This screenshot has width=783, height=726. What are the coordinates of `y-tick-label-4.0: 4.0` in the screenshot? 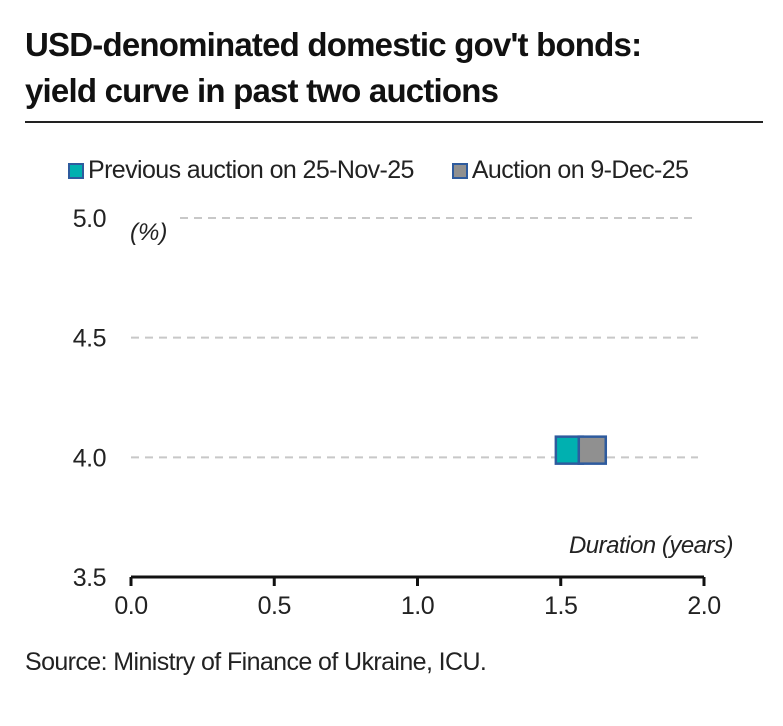 It's located at (89, 458).